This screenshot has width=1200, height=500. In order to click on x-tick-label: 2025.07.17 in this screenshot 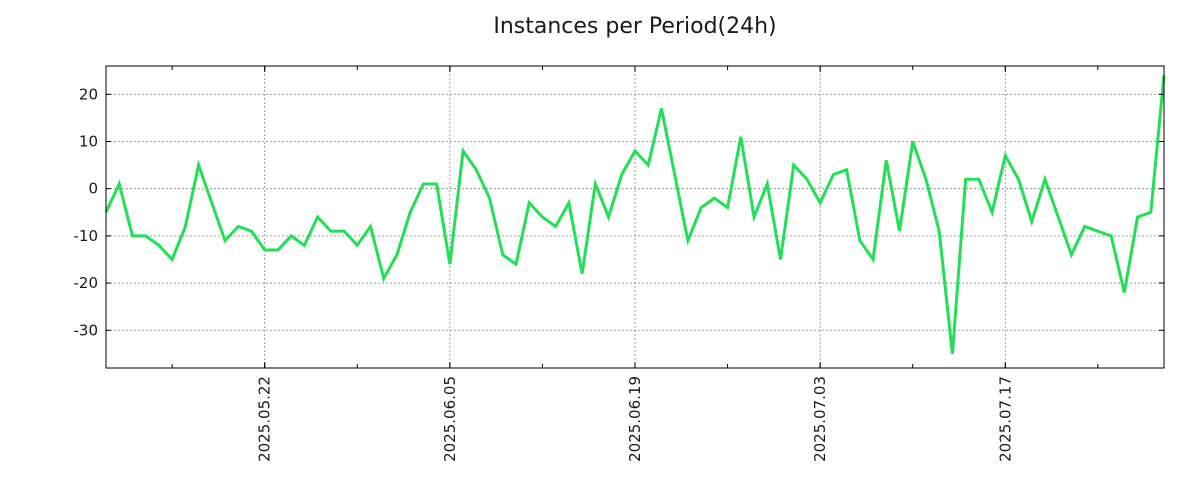, I will do `click(1005, 419)`.